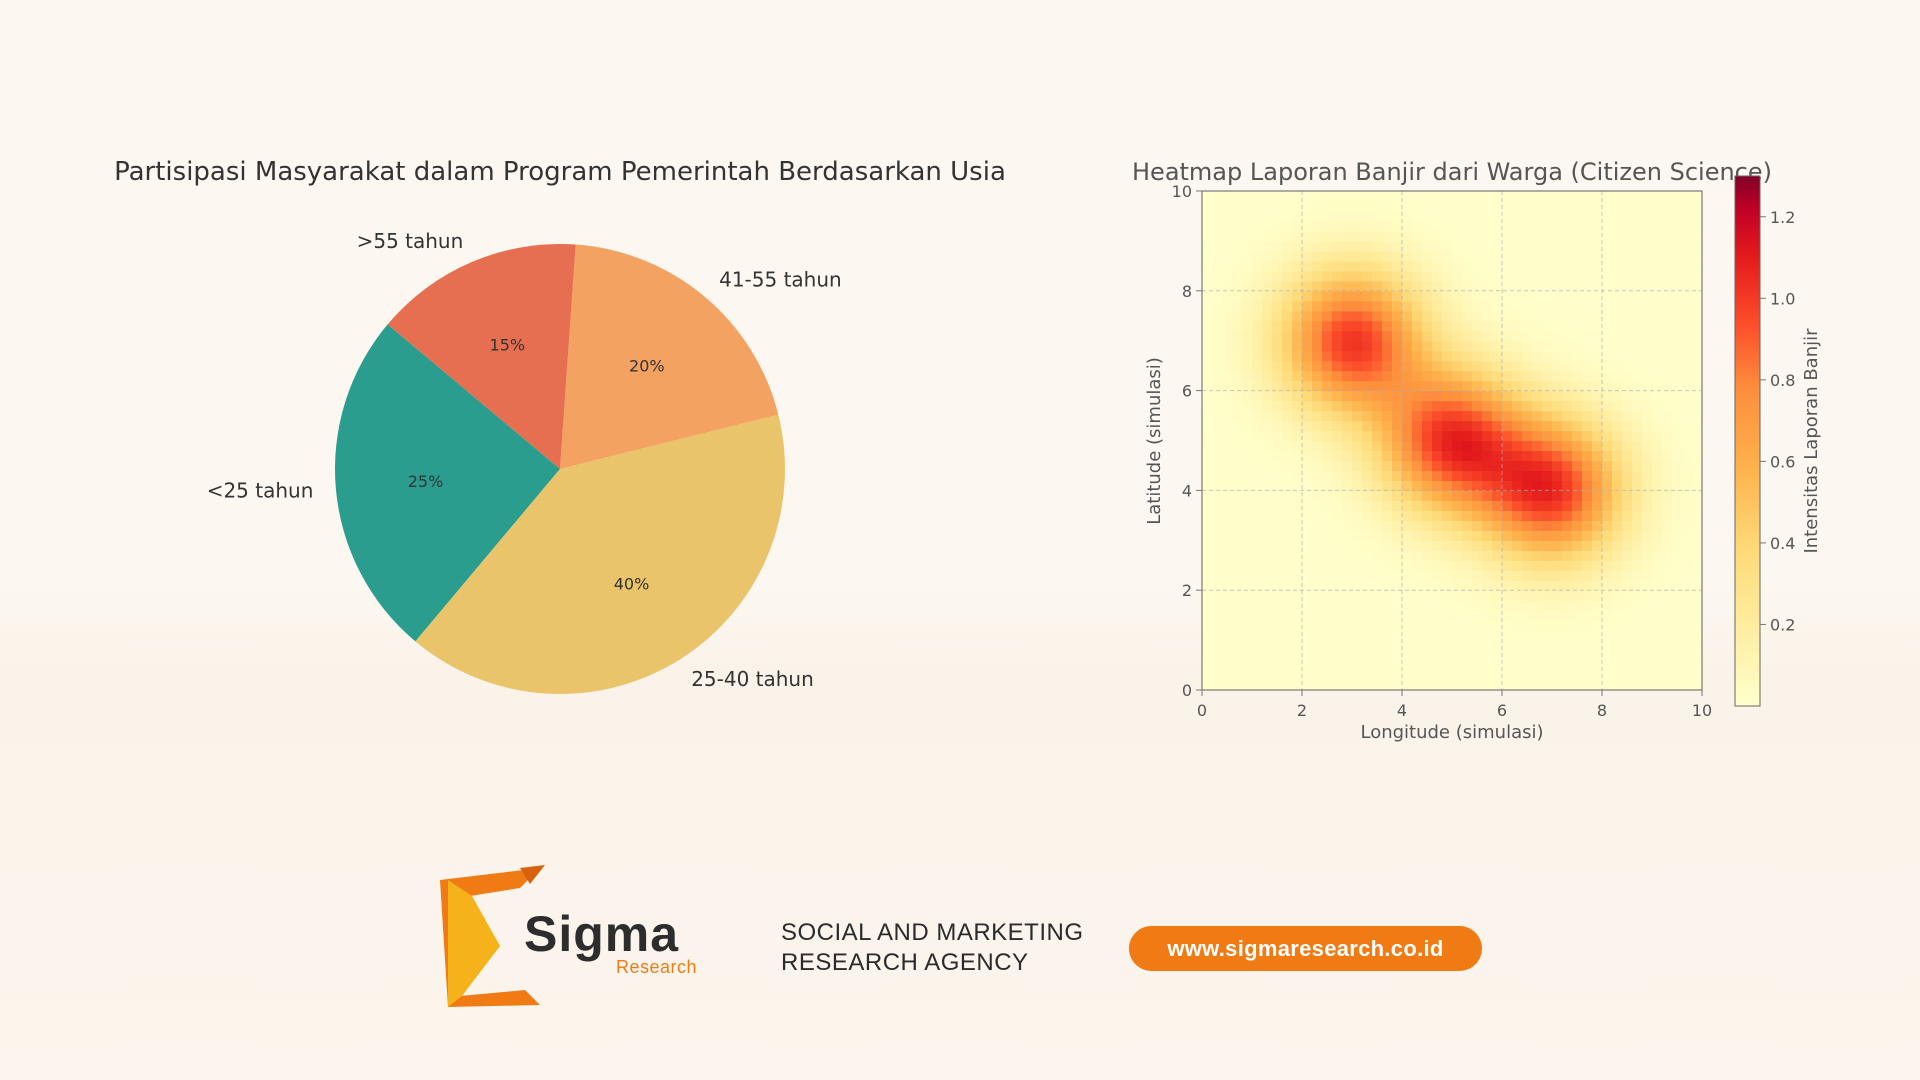 This screenshot has height=1080, width=1920. I want to click on colorbar-tick-label: 0.8, so click(1782, 380).